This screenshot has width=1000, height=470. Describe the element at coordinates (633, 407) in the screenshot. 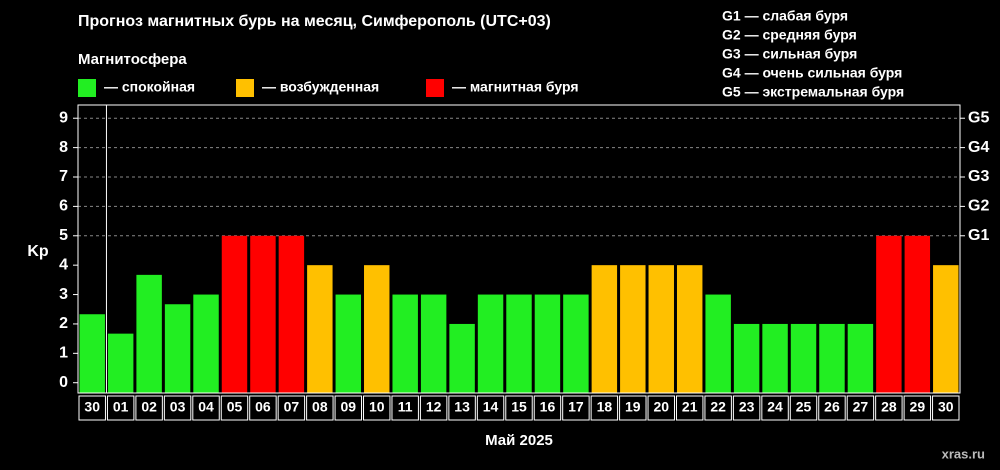

I see `x-tick-label: 19` at that location.